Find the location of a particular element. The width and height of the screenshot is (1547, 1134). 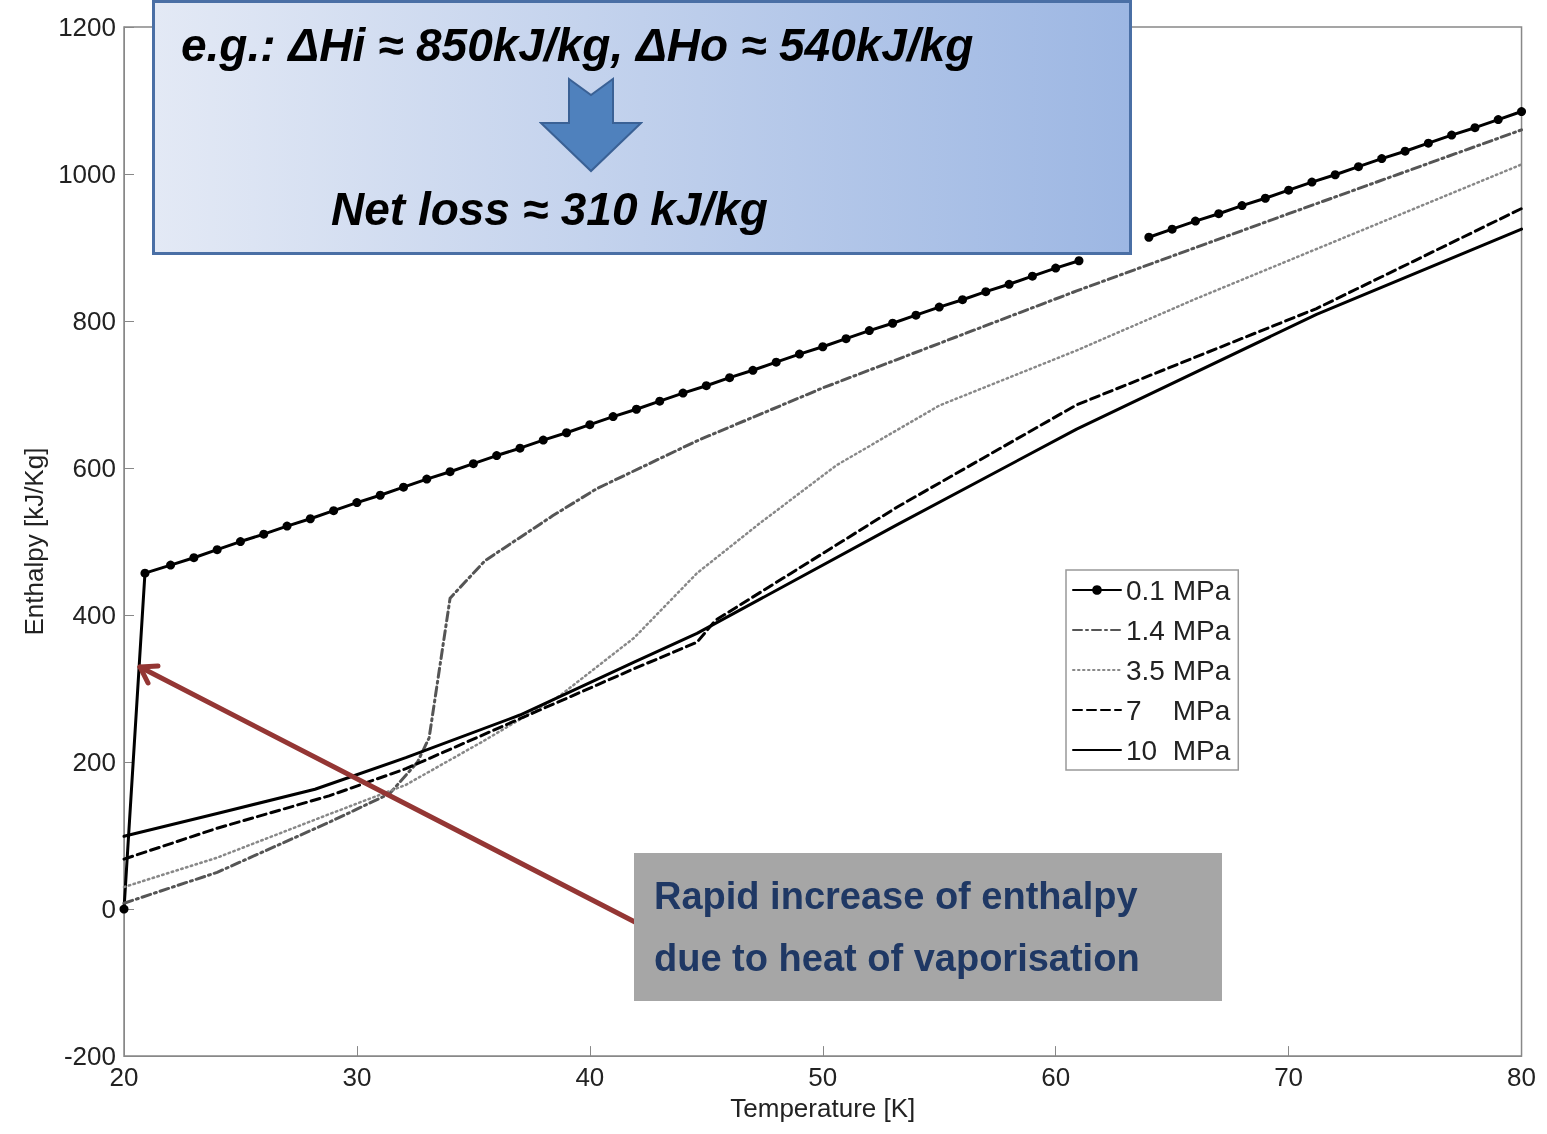

x-tick-label: 40 is located at coordinates (590, 1077).